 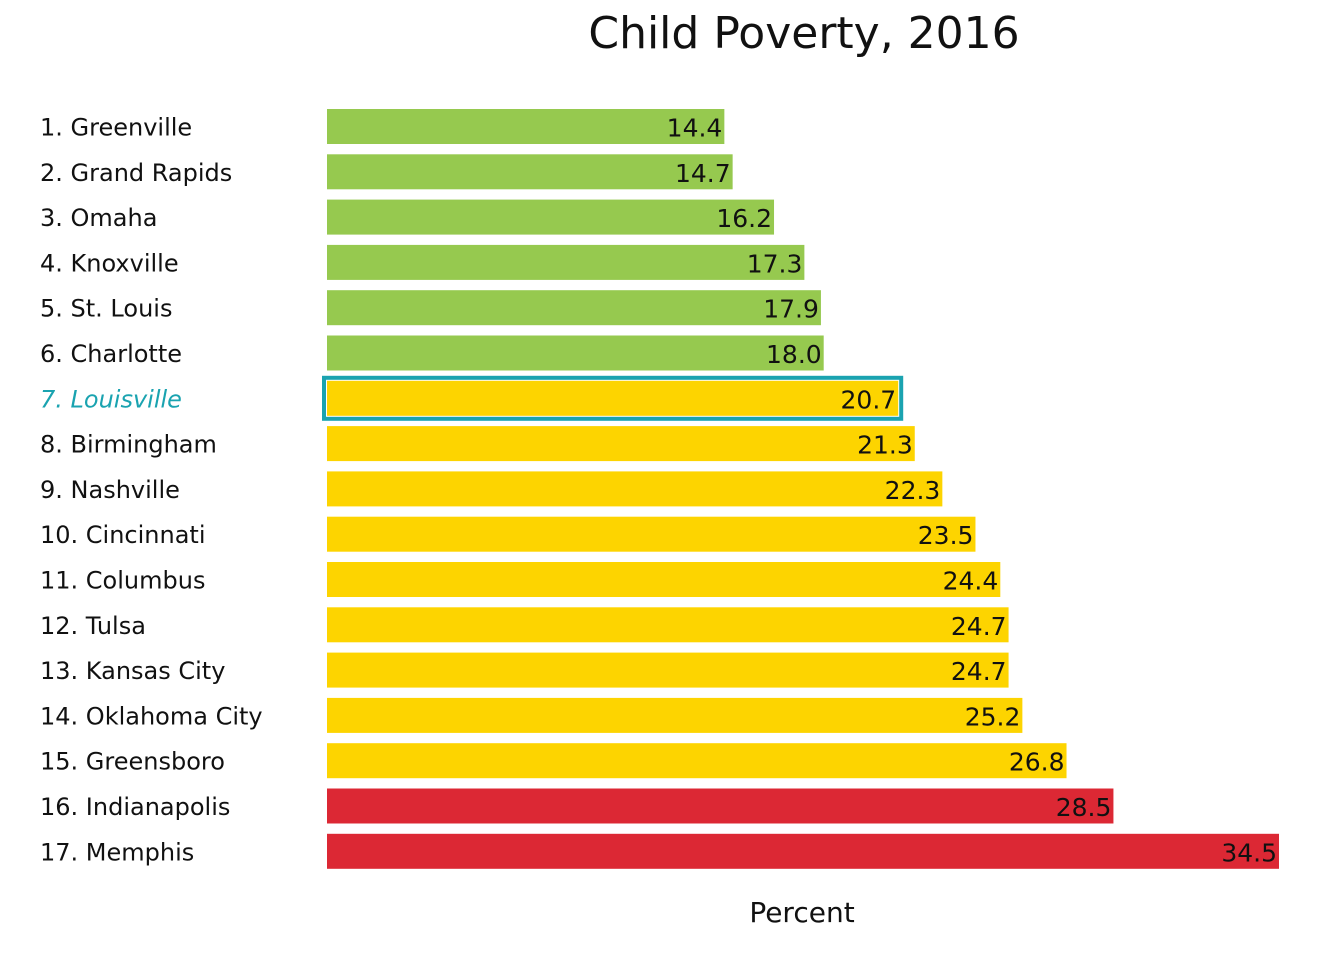 I want to click on category-label-columbus: 11. Columbus, so click(x=122, y=581).